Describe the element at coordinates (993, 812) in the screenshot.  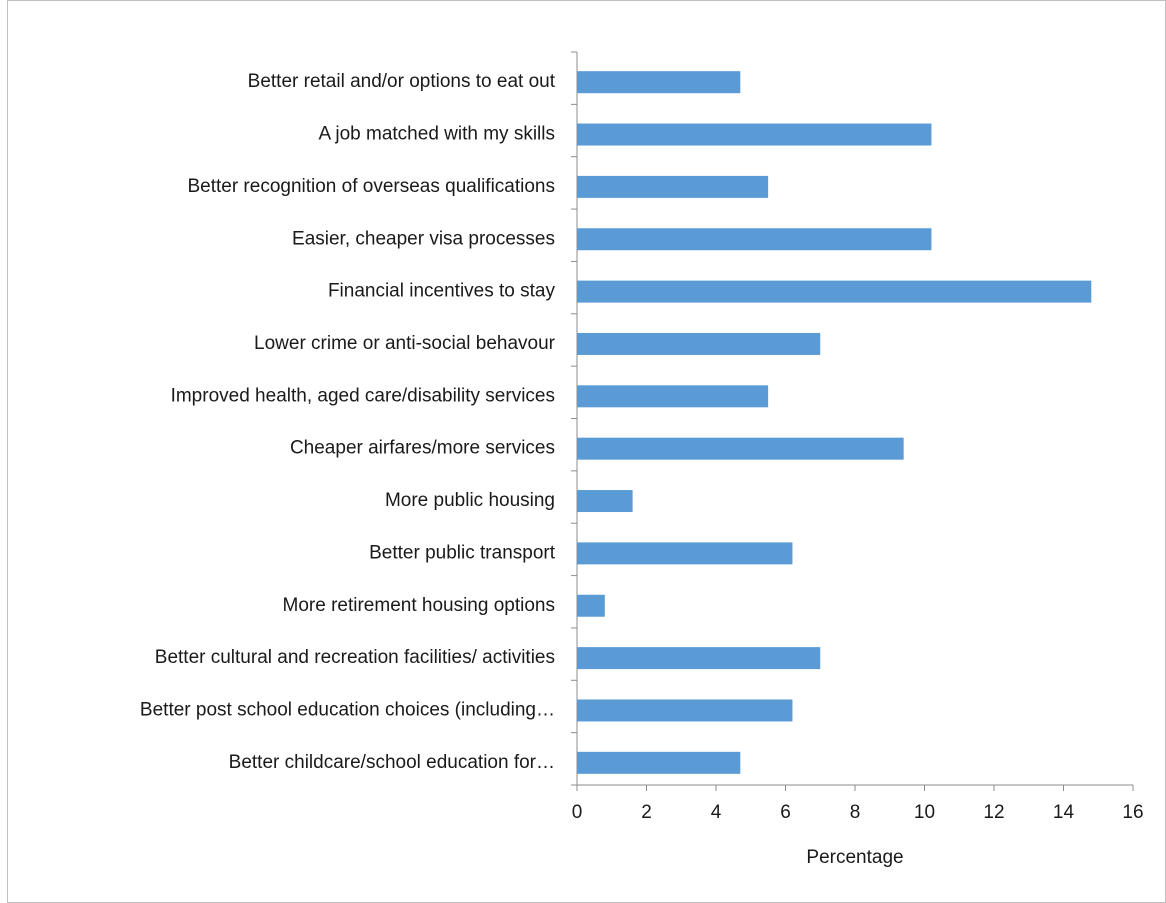
I see `x-tick-label: 12` at that location.